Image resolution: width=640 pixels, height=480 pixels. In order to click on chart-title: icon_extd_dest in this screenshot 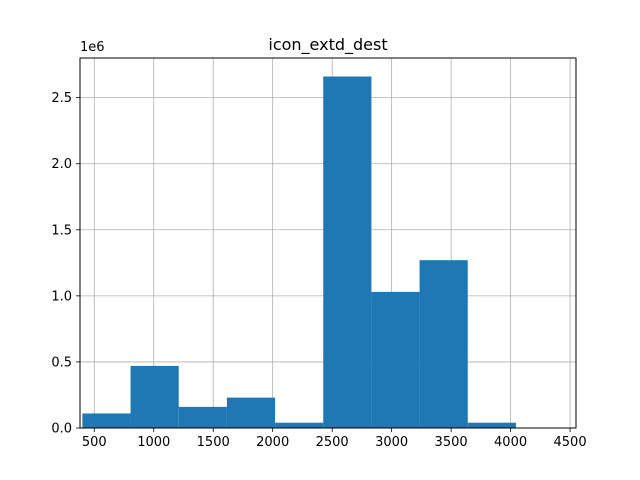, I will do `click(327, 45)`.